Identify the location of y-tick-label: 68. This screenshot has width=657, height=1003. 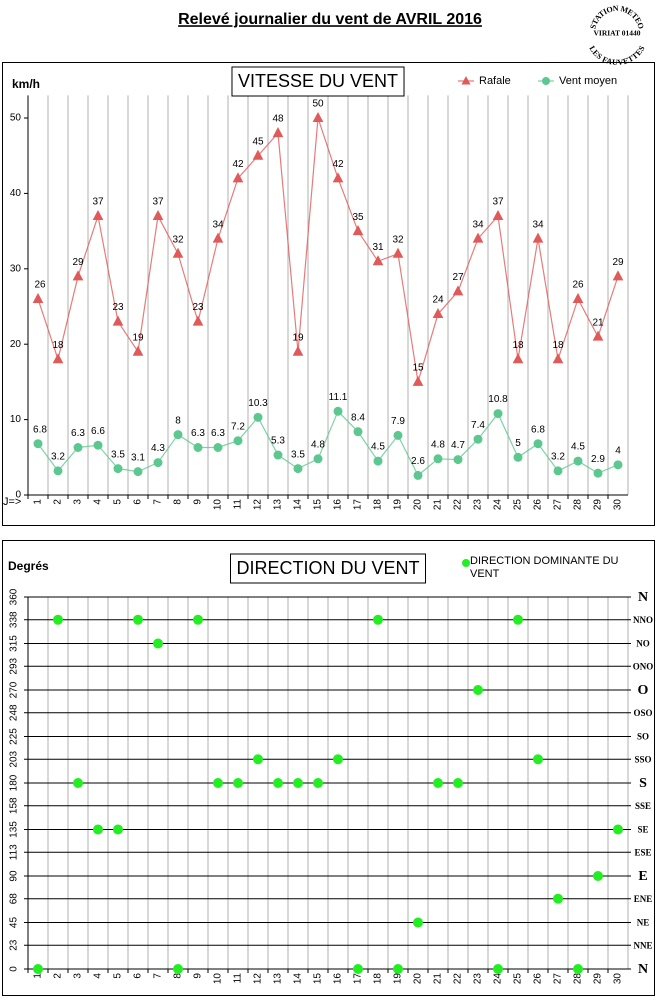
(14, 899).